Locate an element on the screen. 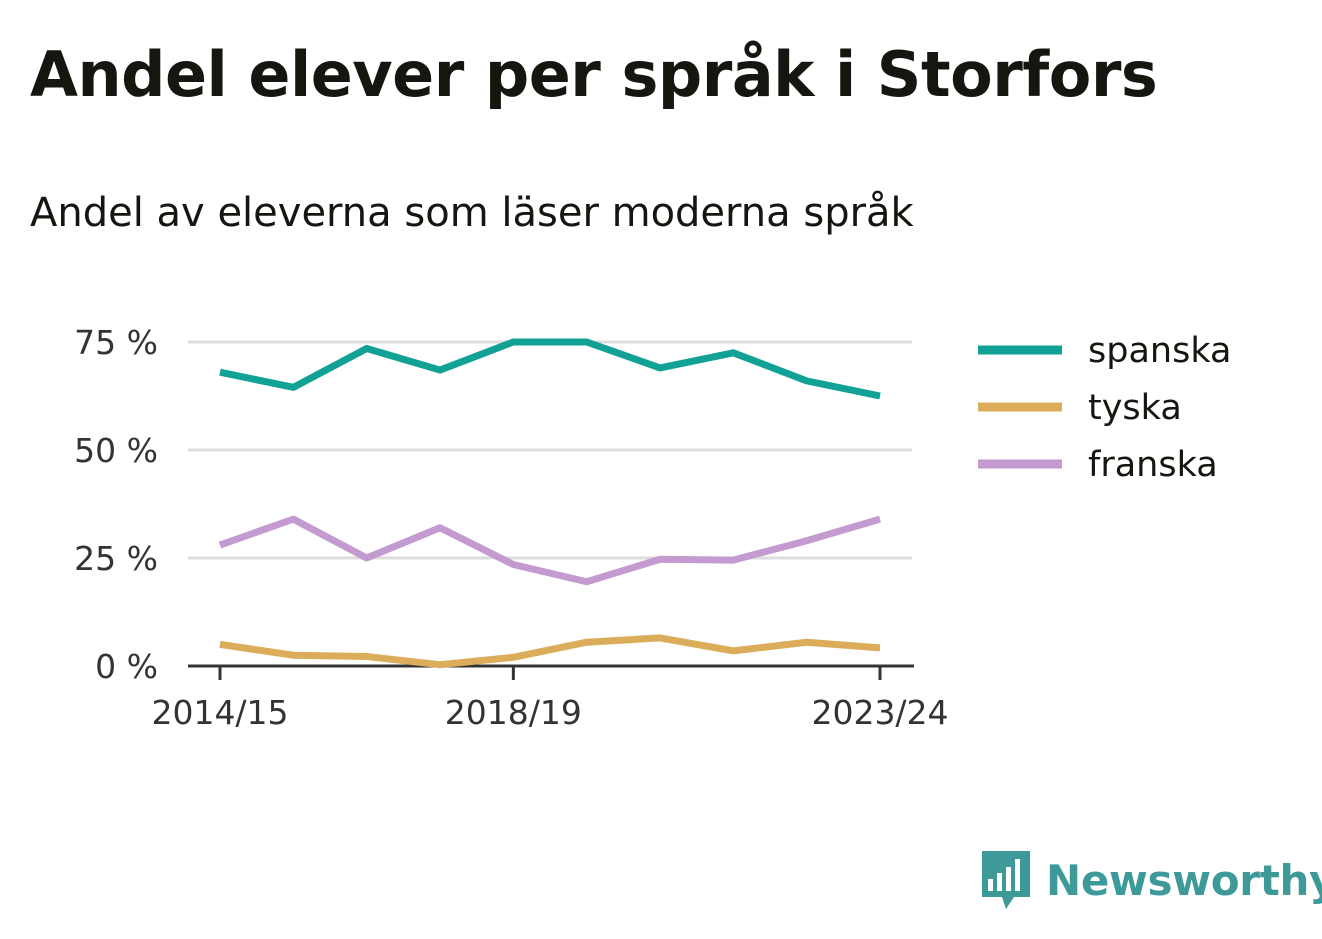  x-tick-label: 2018/19 is located at coordinates (513, 712).